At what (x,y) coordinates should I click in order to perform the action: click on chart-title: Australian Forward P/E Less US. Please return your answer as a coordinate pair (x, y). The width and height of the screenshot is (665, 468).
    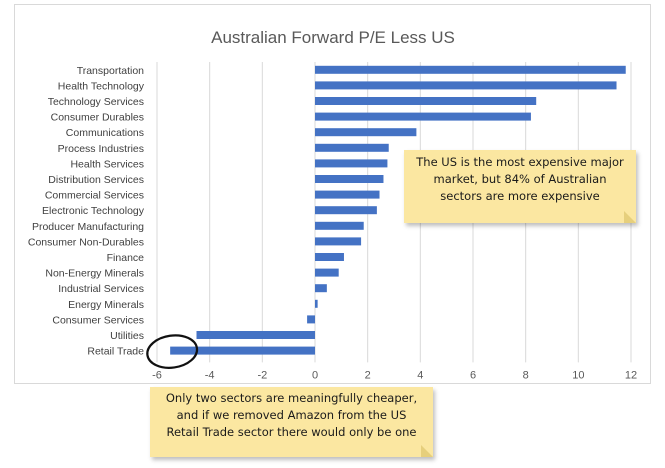
    Looking at the image, I should click on (333, 37).